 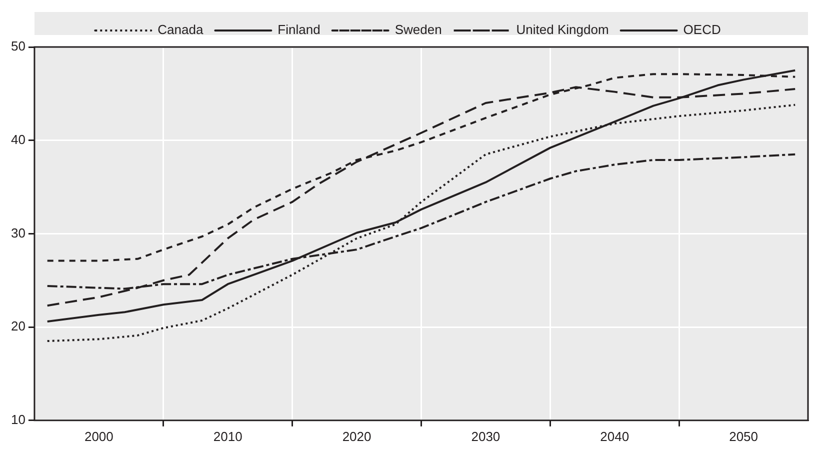 I want to click on x-tick-label: 2020, so click(x=357, y=436).